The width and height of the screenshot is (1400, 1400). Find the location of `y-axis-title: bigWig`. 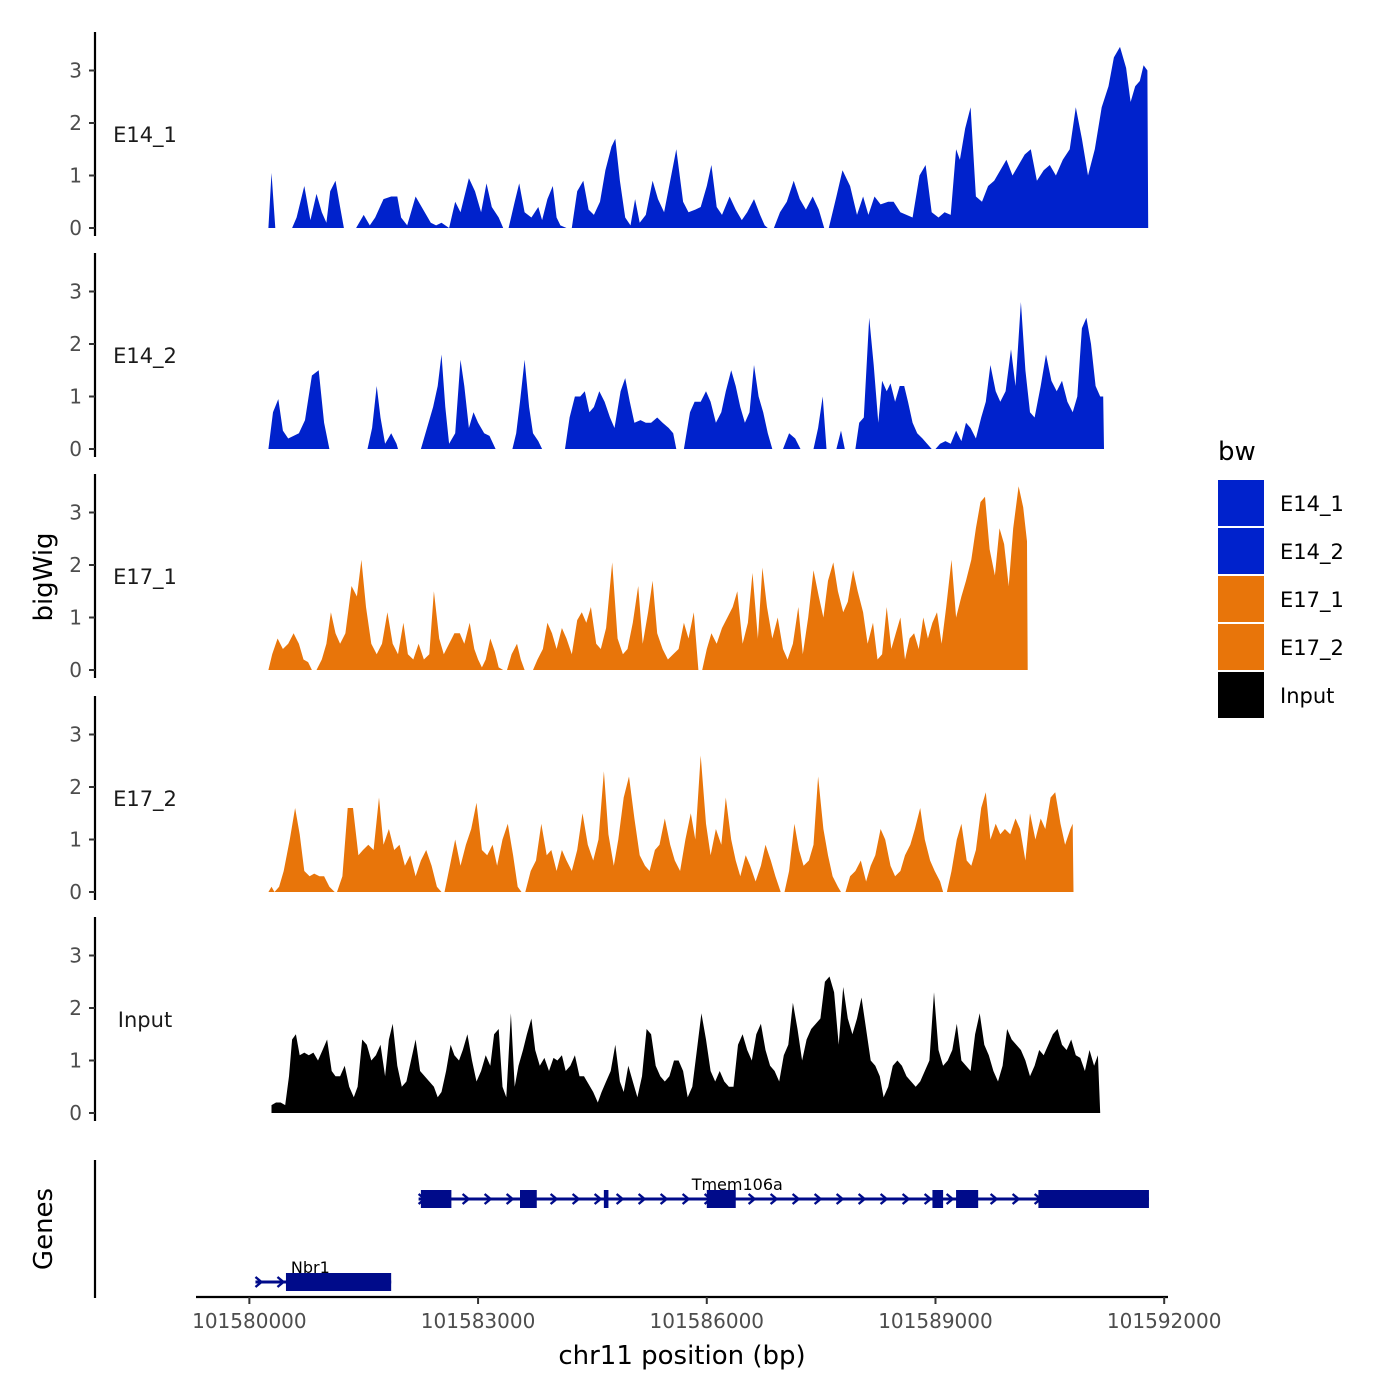

y-axis-title: bigWig is located at coordinates (44, 576).